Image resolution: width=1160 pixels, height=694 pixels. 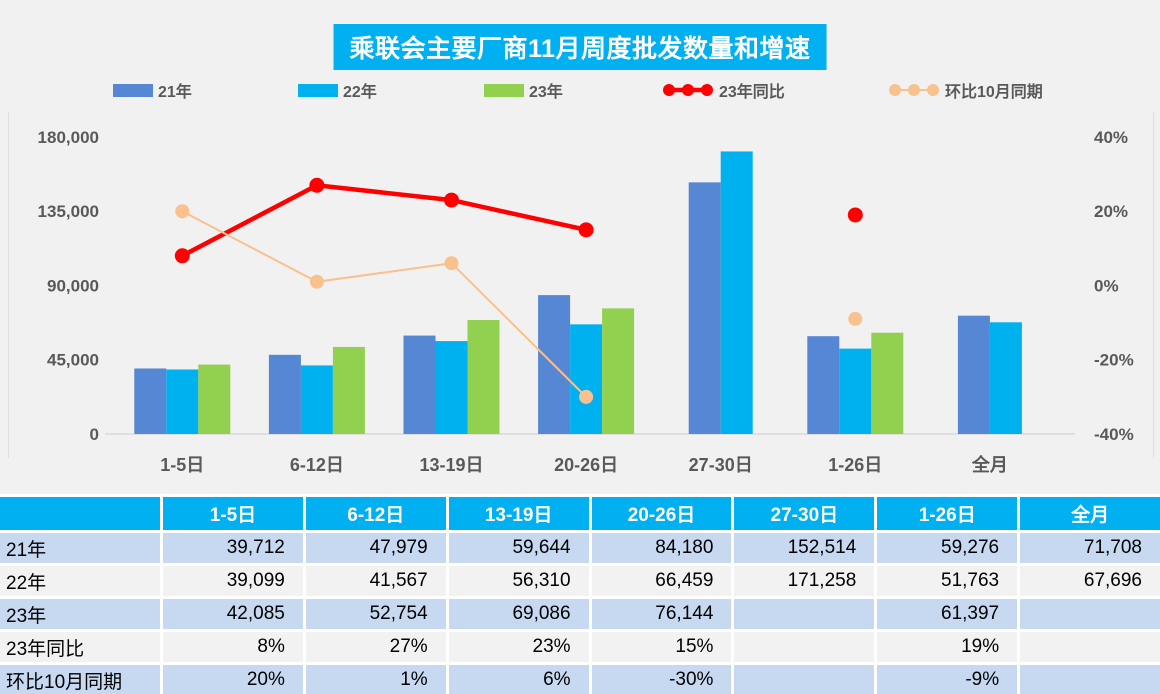 I want to click on legend-label: 环比10月同期, so click(x=994, y=92).